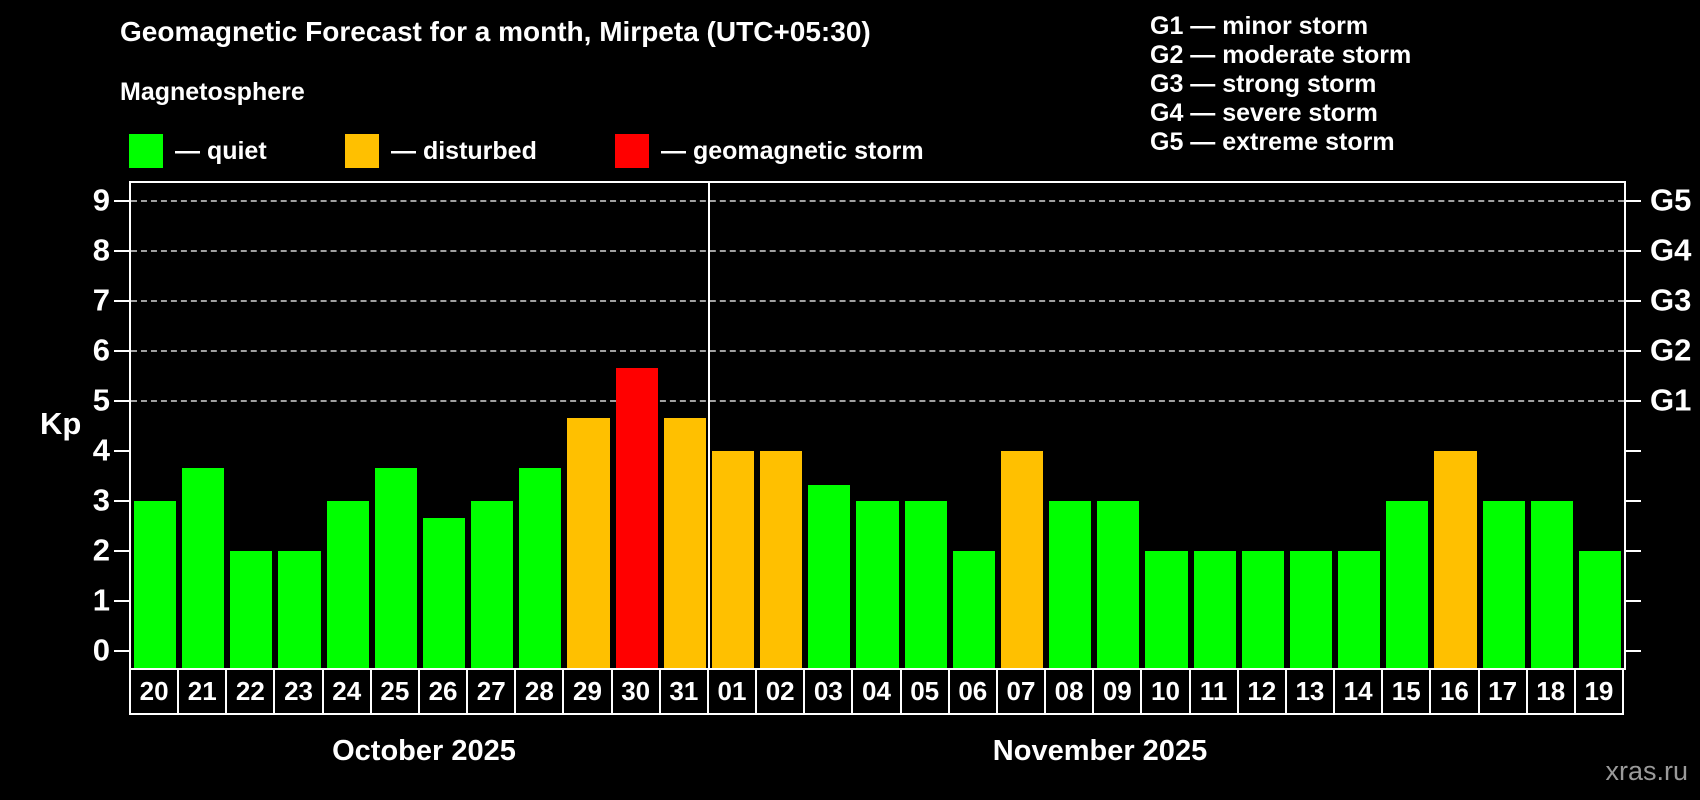 Image resolution: width=1700 pixels, height=800 pixels. Describe the element at coordinates (202, 691) in the screenshot. I see `date-cell-21: 21` at that location.